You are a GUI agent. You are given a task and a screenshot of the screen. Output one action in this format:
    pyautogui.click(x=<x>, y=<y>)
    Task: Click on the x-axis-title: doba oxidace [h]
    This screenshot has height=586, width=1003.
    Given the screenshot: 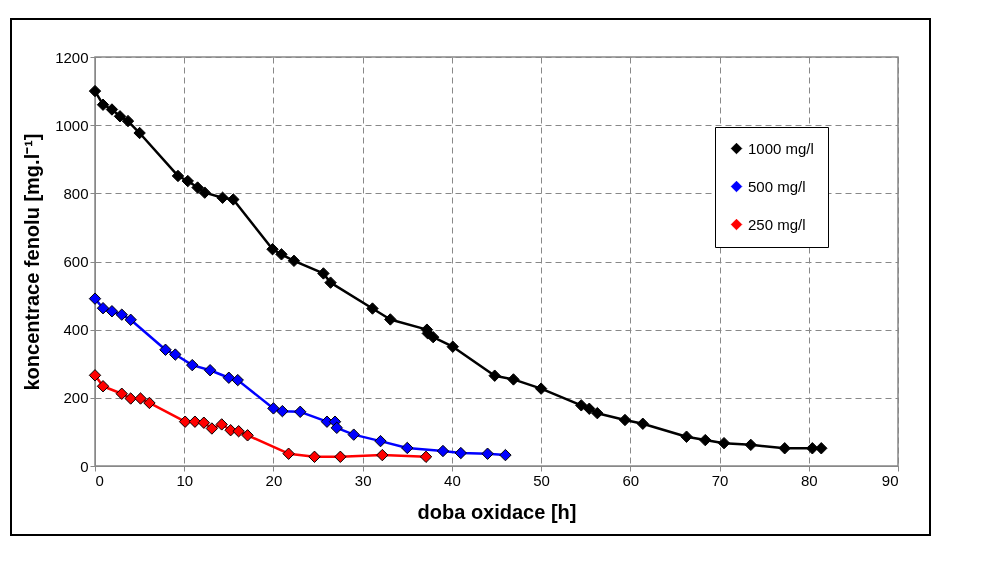 What is the action you would take?
    pyautogui.click(x=497, y=511)
    